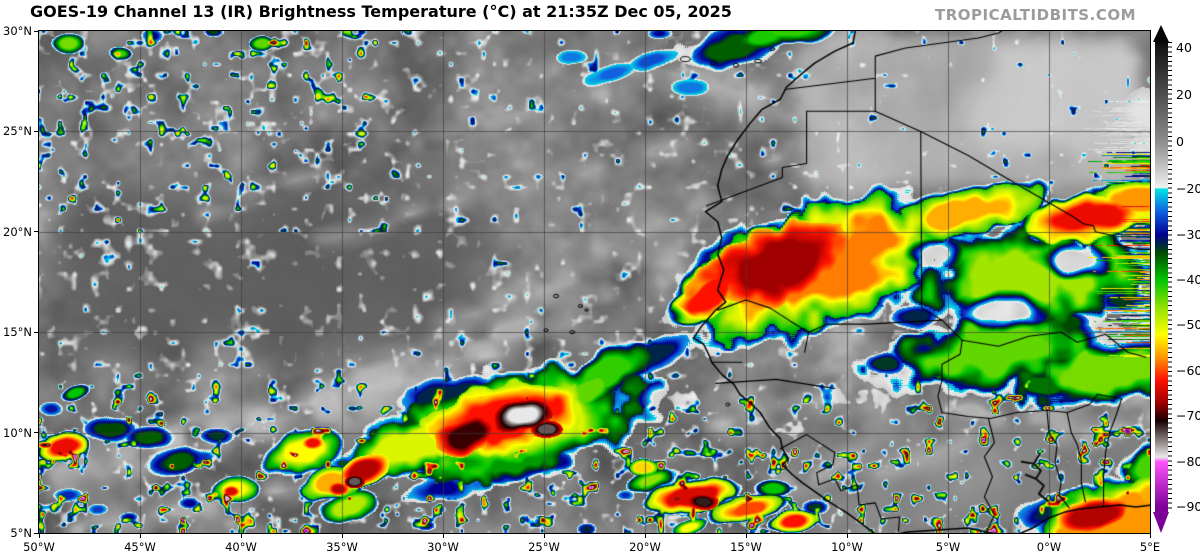 Image resolution: width=1200 pixels, height=557 pixels. What do you see at coordinates (1184, 95) in the screenshot?
I see `colorbar-tick-label: 20` at bounding box center [1184, 95].